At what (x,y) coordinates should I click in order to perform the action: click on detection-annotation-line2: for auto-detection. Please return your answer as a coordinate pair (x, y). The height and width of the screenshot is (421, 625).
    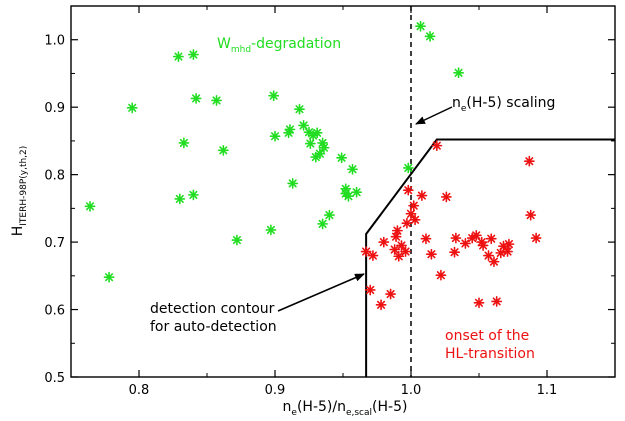
    Looking at the image, I should click on (213, 327).